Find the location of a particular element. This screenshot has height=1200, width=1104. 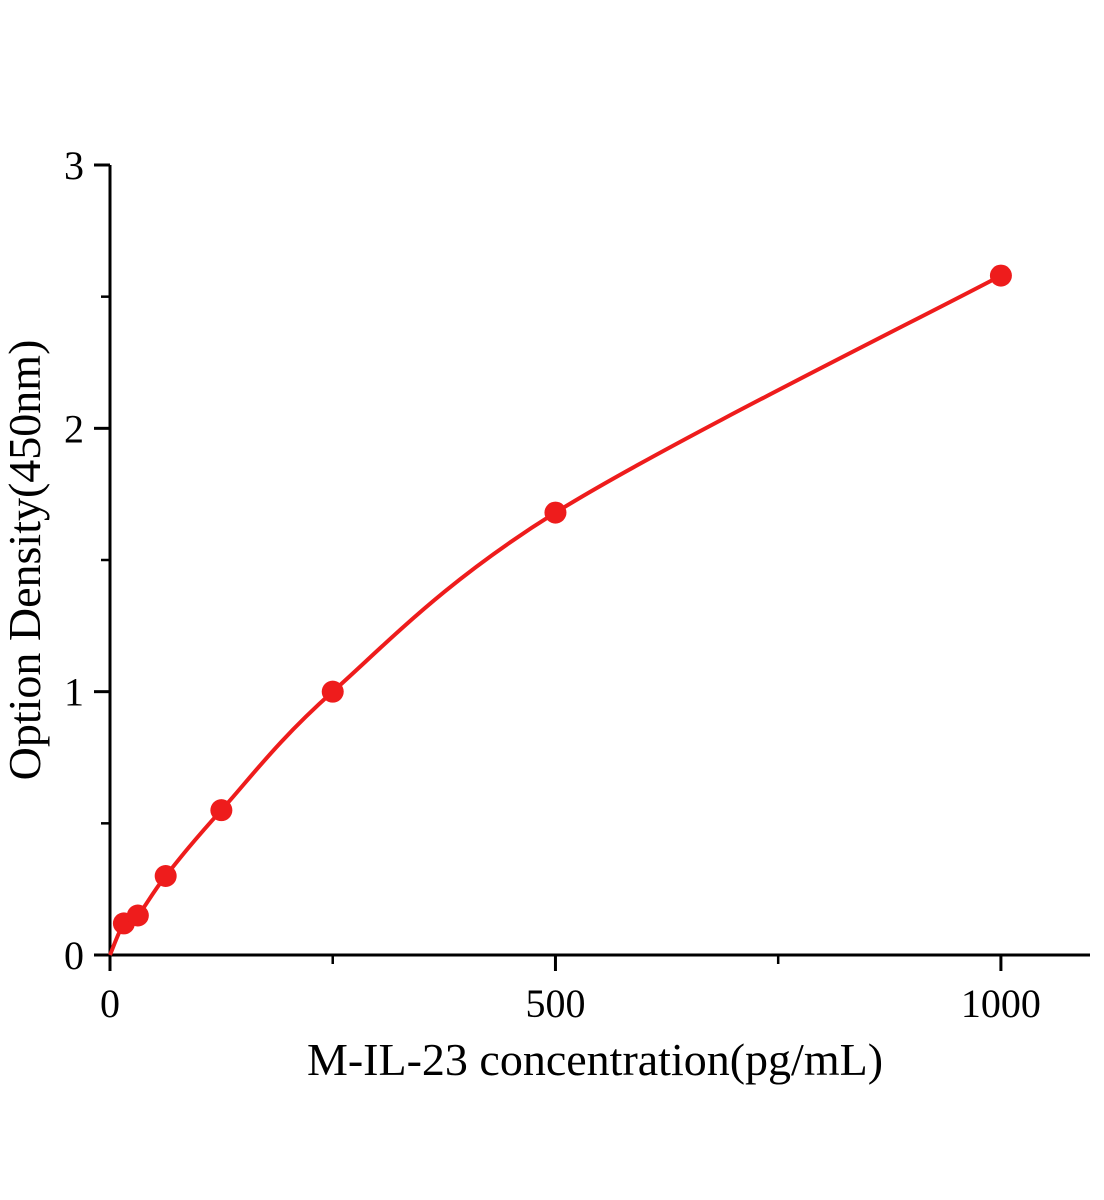

y-tick-label: 3 is located at coordinates (74, 165).